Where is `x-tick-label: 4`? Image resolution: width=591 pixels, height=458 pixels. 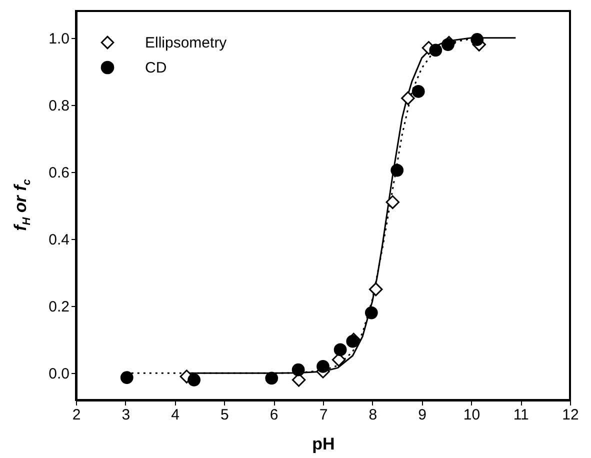
x-tick-label: 4 is located at coordinates (175, 415).